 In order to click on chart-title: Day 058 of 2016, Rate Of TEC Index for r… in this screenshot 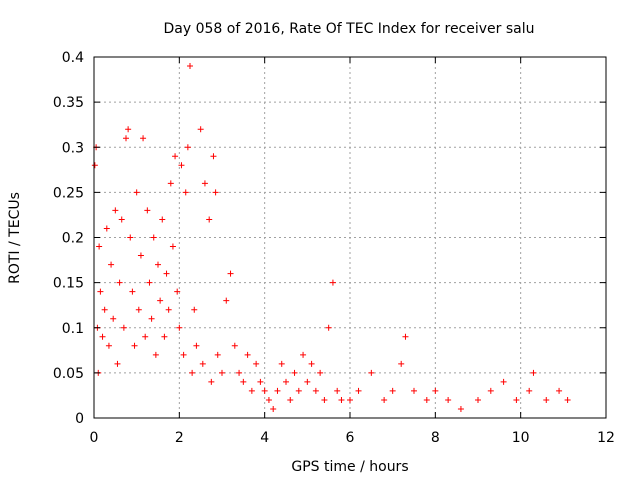, I will do `click(348, 29)`.